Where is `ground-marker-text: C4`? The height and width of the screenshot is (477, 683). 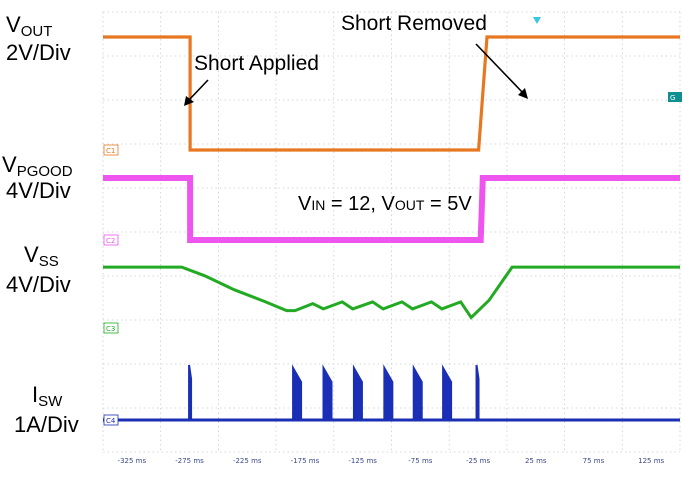
ground-marker-text: C4 is located at coordinates (111, 421).